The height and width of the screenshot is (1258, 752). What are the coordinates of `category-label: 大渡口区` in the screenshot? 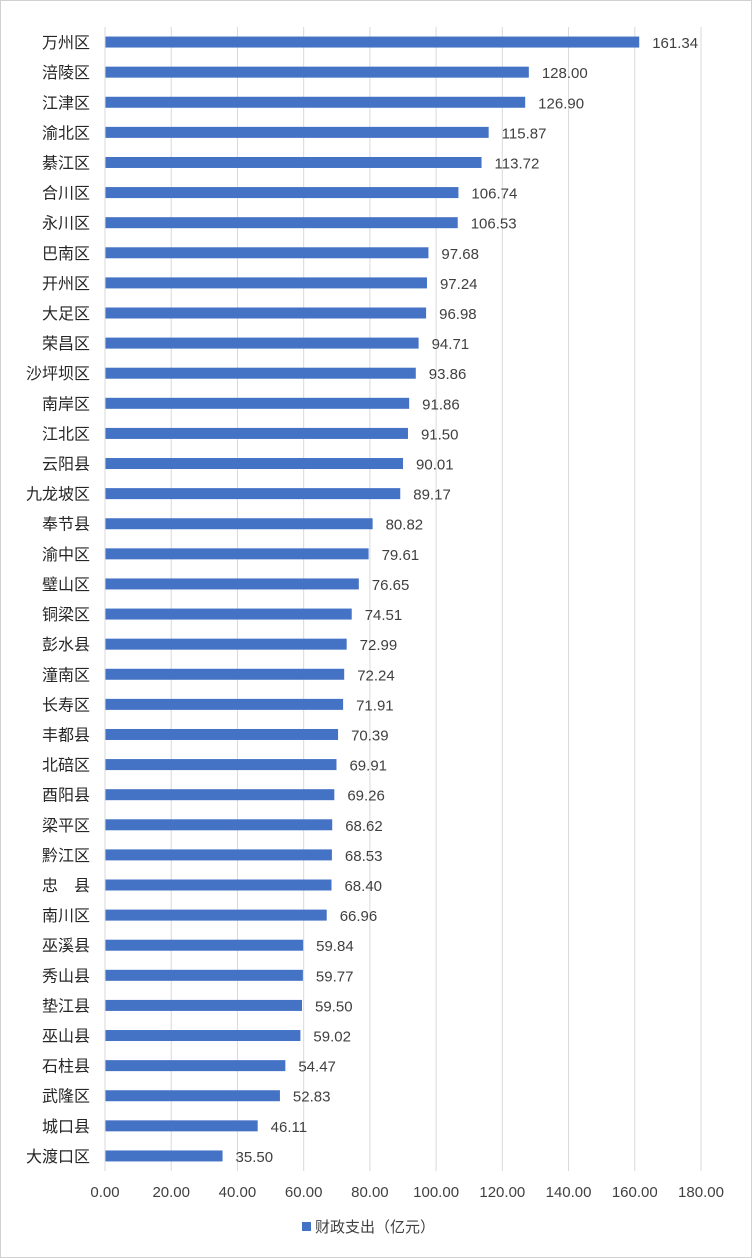 It's located at (58, 1156).